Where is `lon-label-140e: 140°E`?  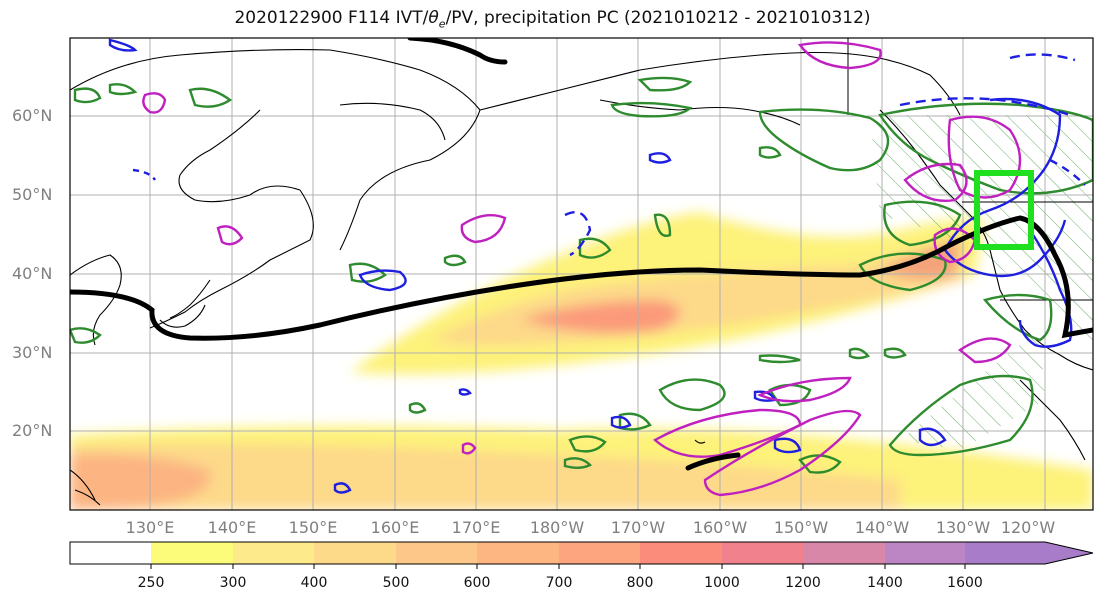
lon-label-140e: 140°E is located at coordinates (232, 527).